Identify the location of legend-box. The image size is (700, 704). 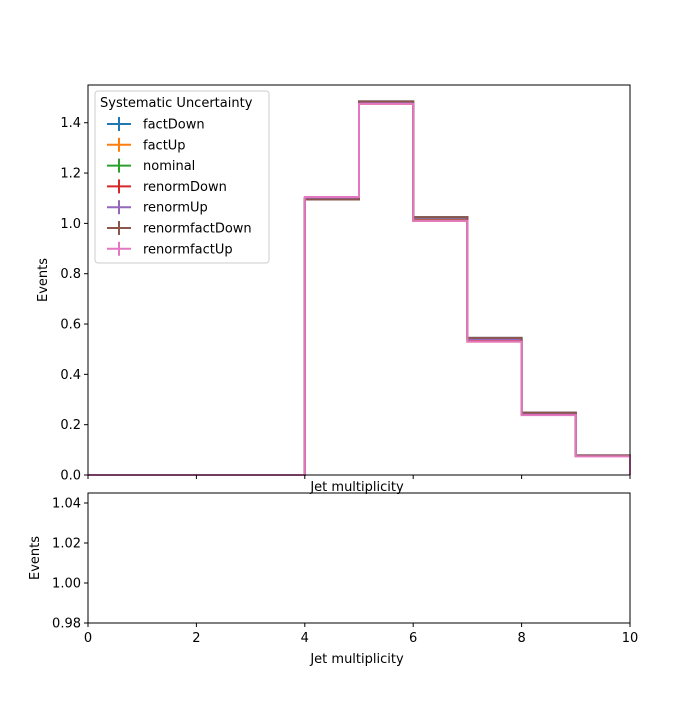
(182, 177).